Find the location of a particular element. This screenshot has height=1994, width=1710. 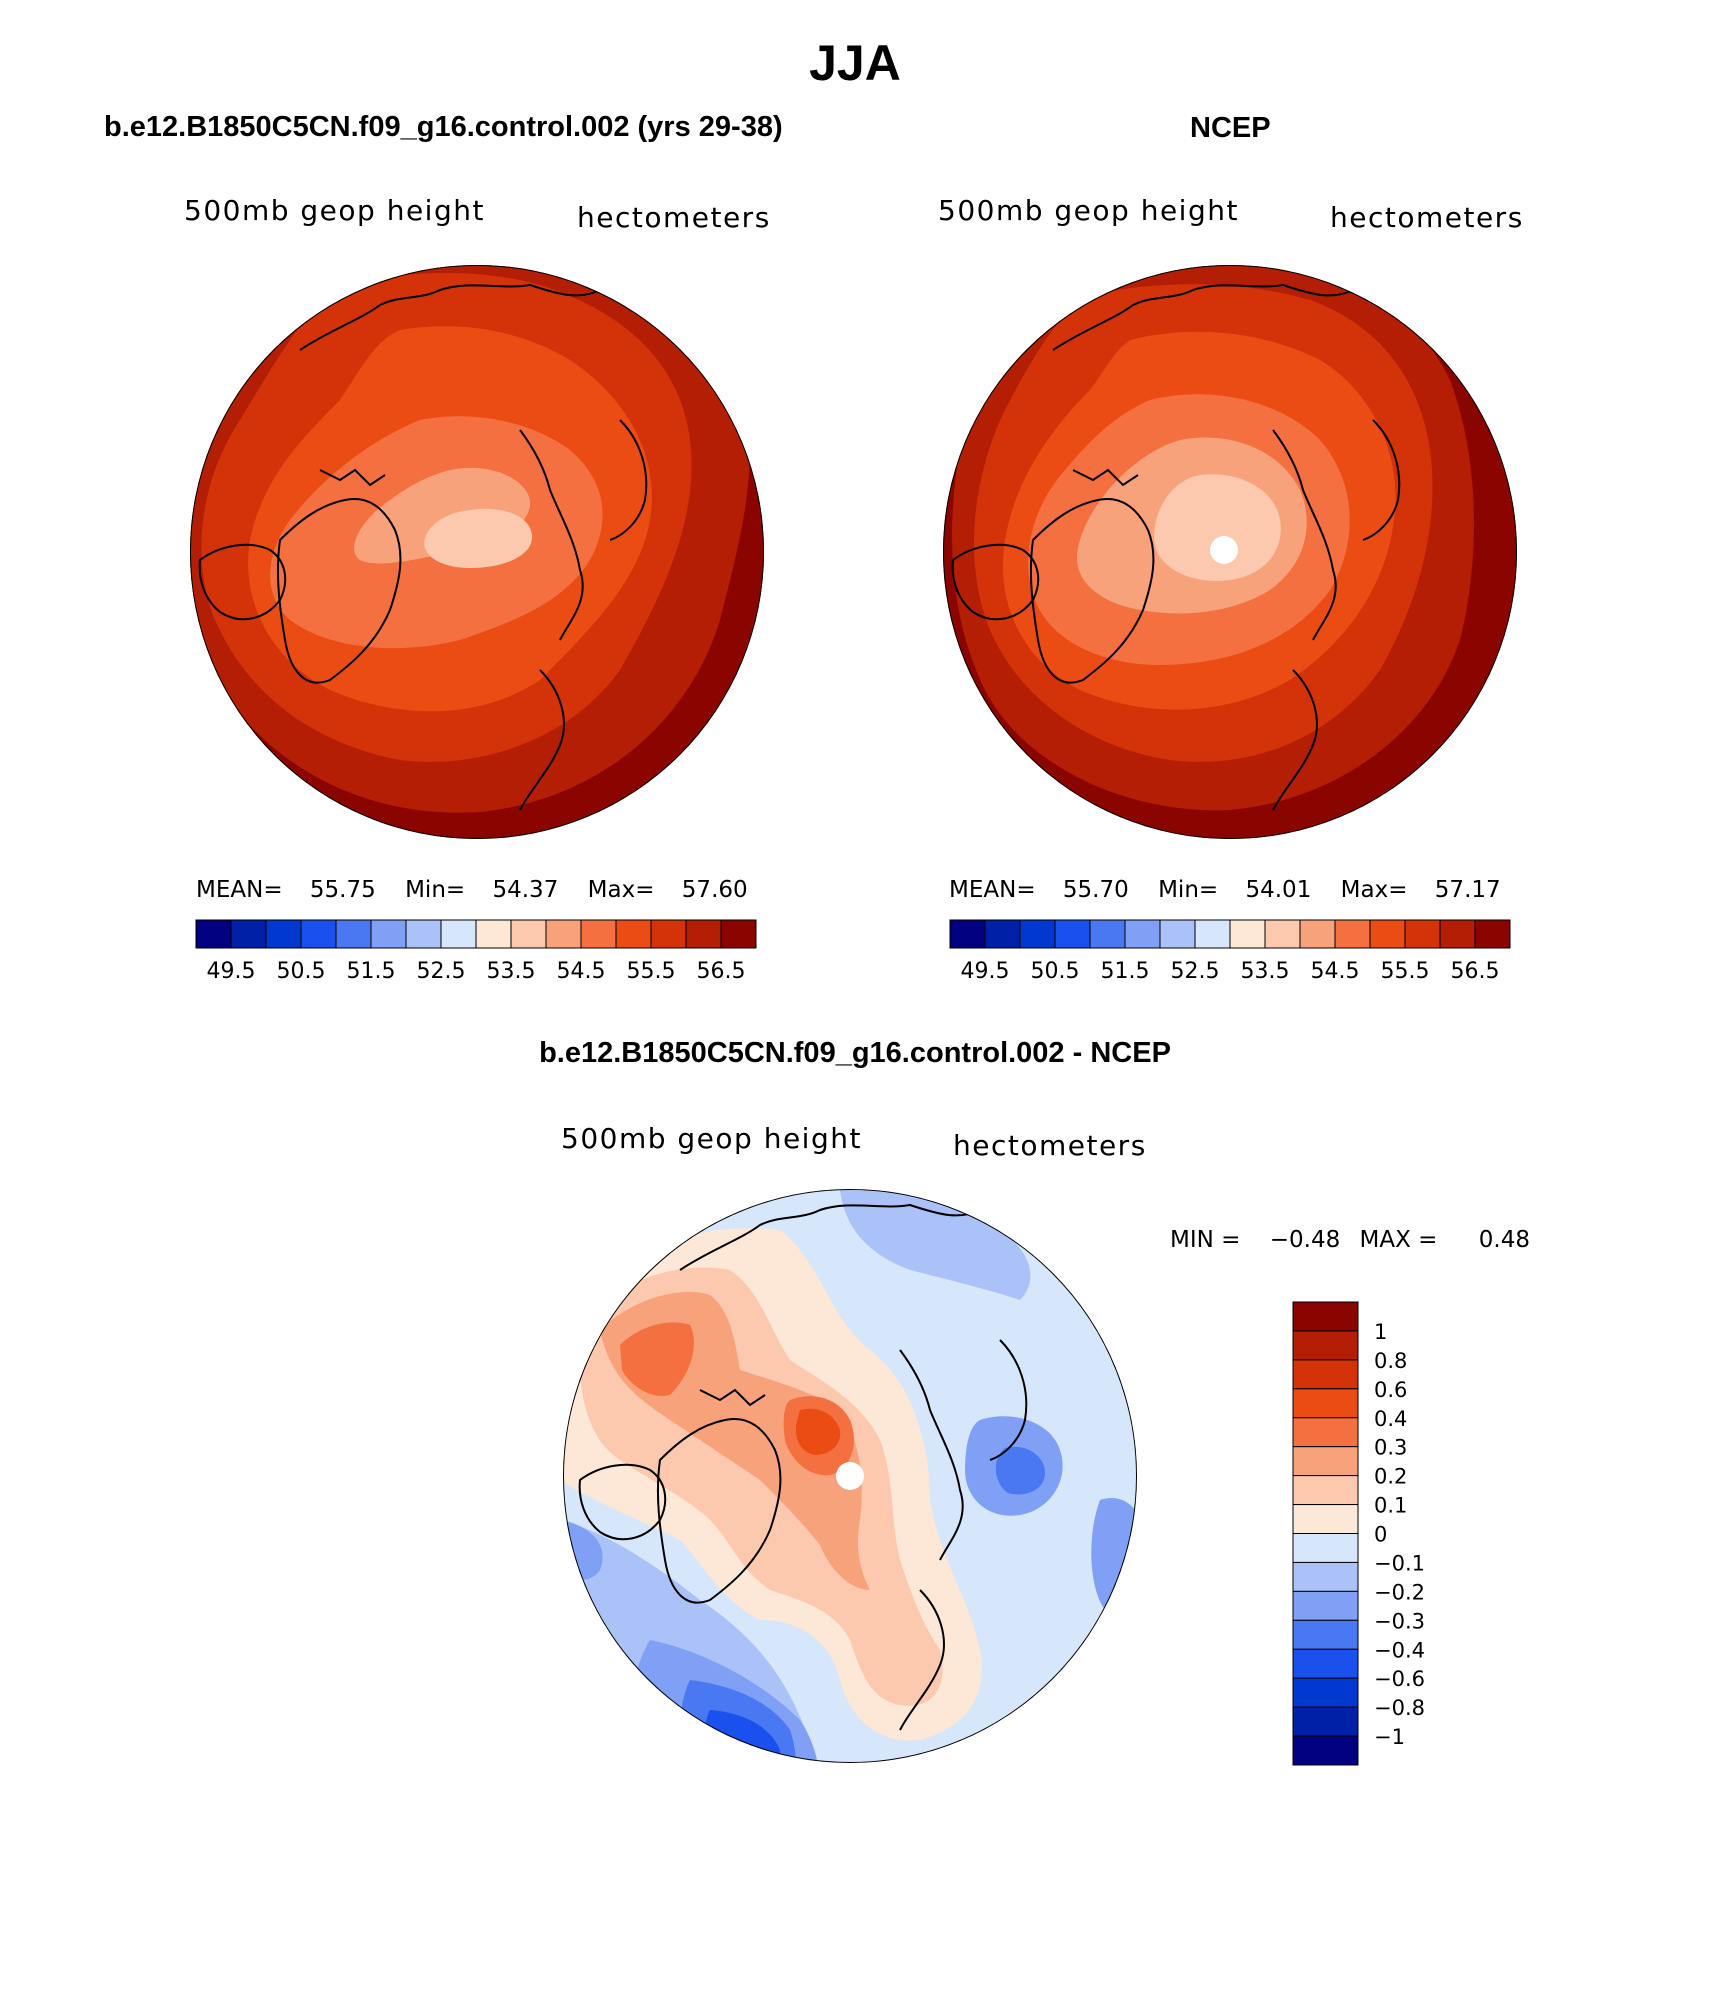

panel1-stats: MEAN= 55.75 Min= 54.37 Max= 57.60 is located at coordinates (472, 890).